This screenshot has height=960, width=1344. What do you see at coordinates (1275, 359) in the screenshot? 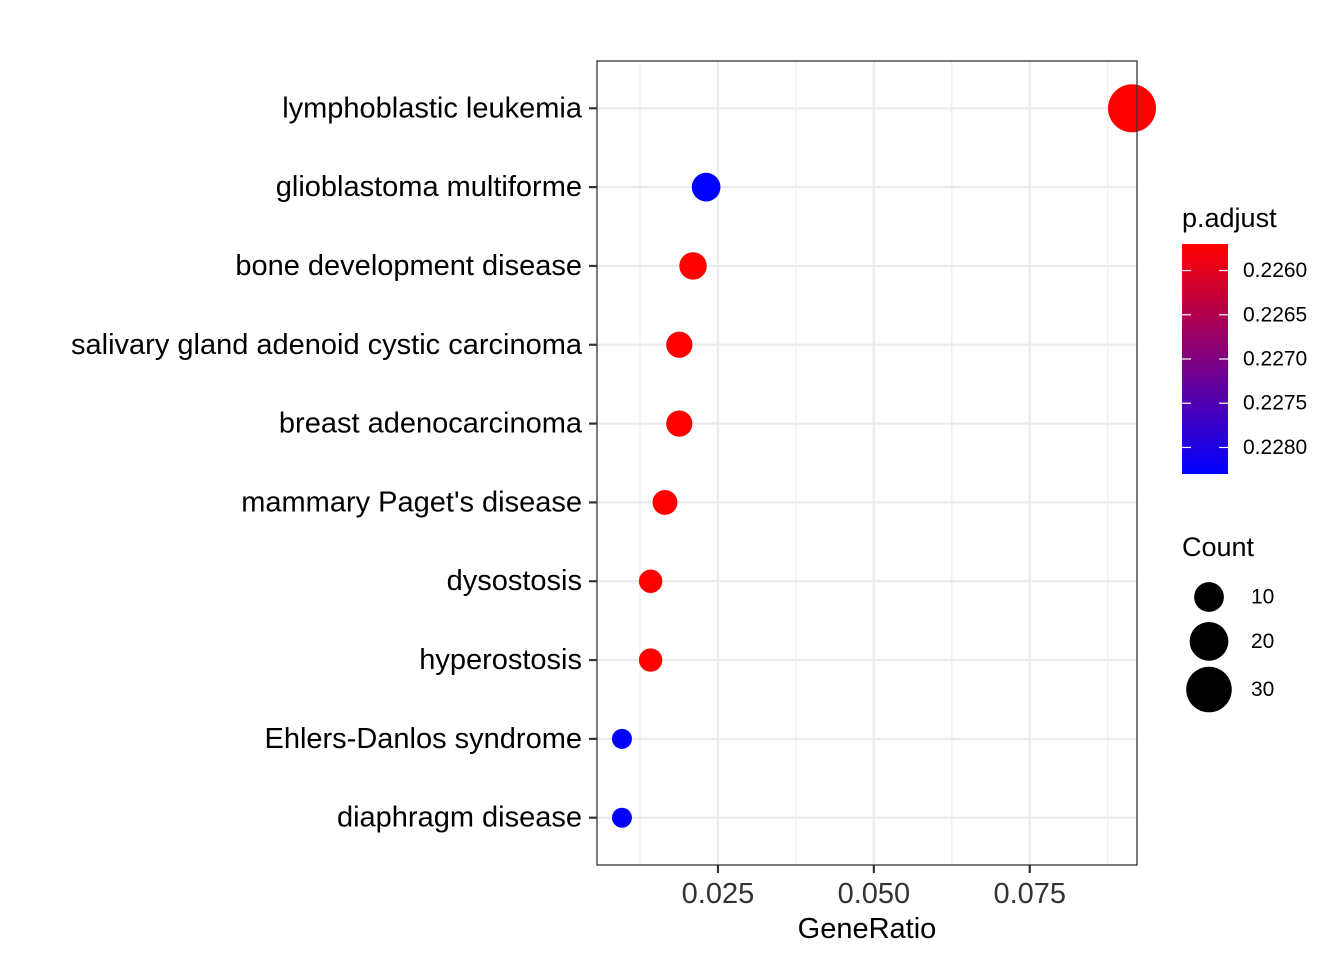
I see `color-bar-label: 0.2270` at bounding box center [1275, 359].